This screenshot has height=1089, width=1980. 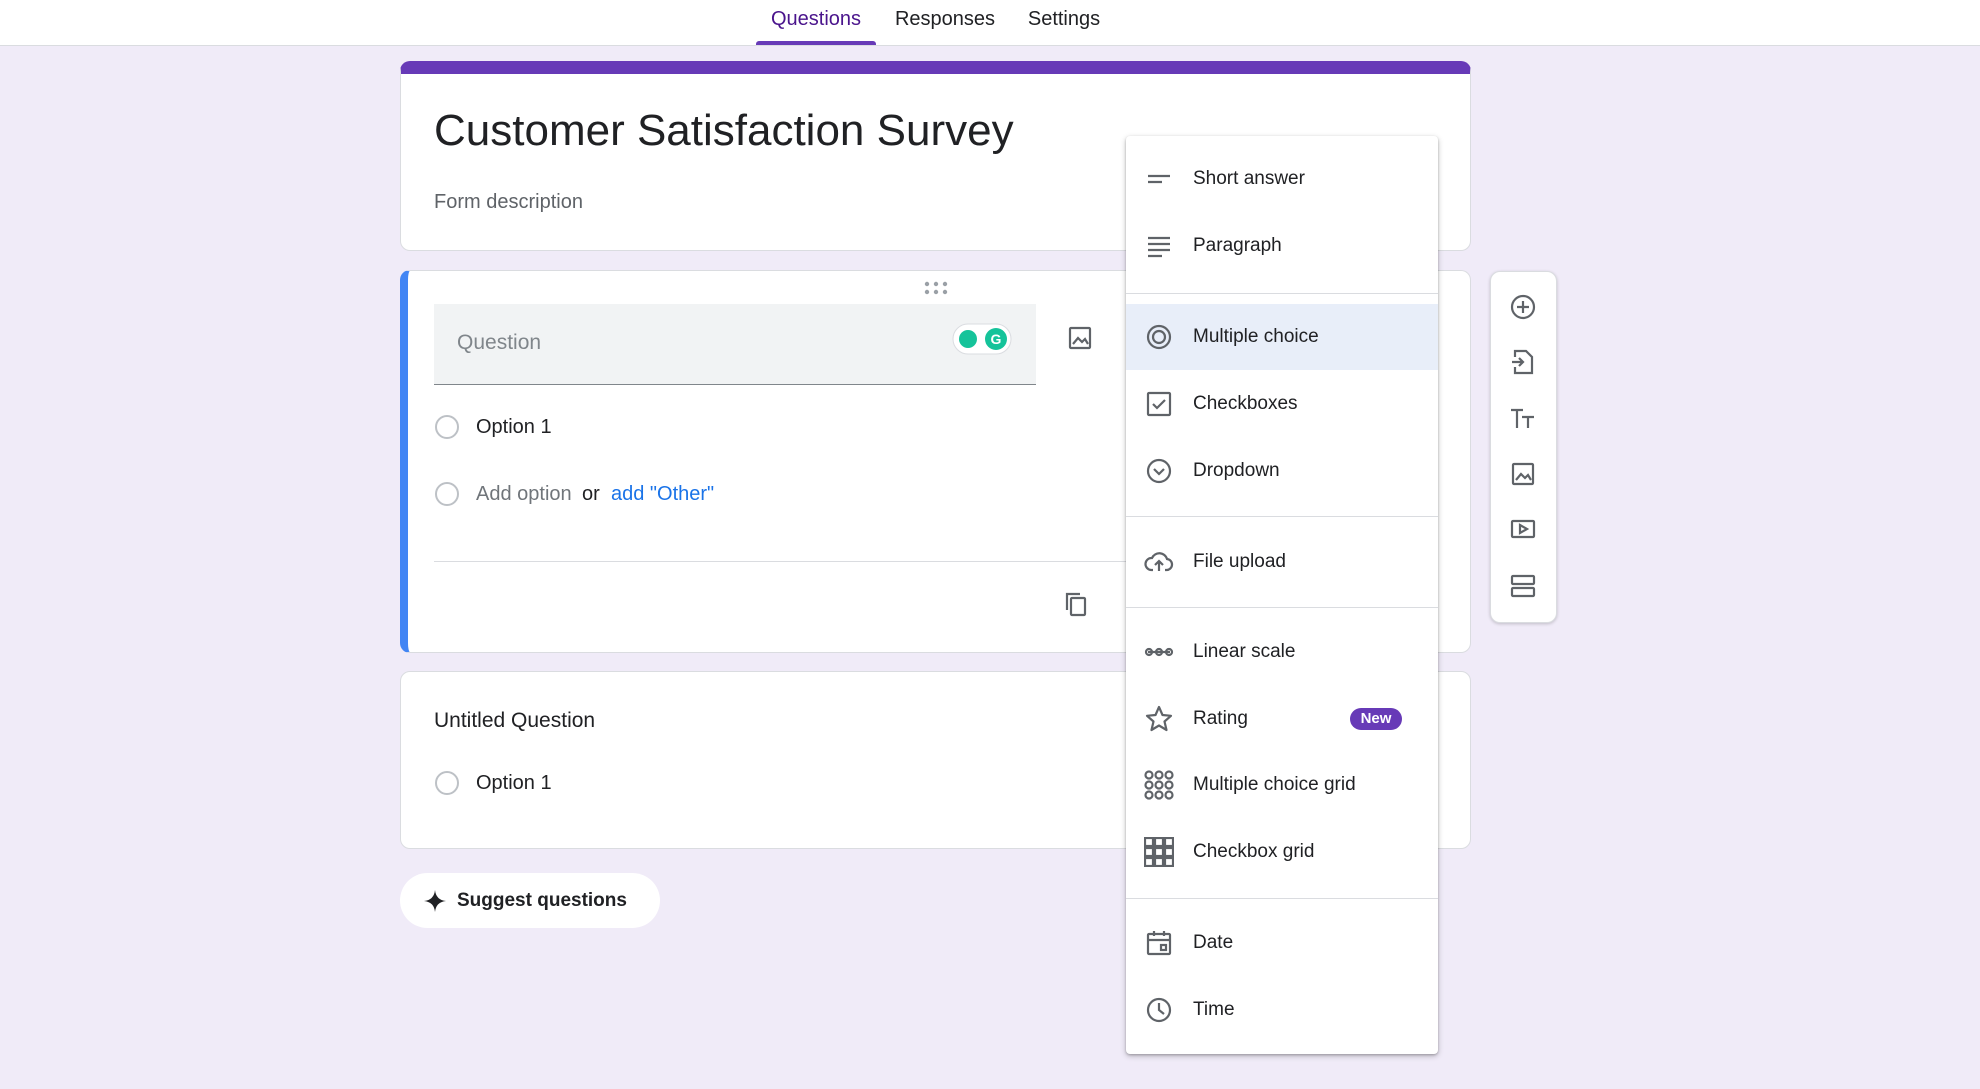 What do you see at coordinates (1523, 362) in the screenshot?
I see `import-questions` at bounding box center [1523, 362].